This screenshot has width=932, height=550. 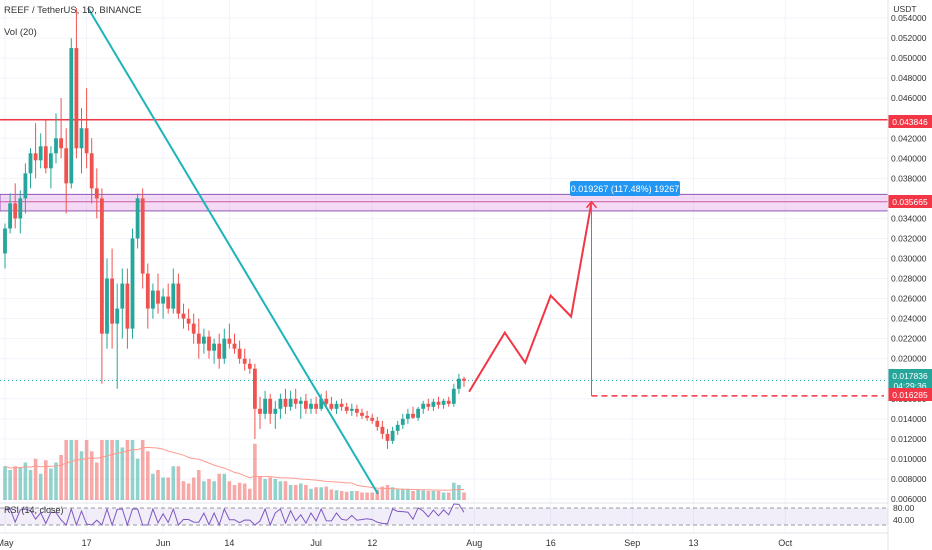 What do you see at coordinates (396, 543) in the screenshot?
I see `time-axis: May 17 Jun 14 Jul 12 Aug 16 Sep 13 Oct` at bounding box center [396, 543].